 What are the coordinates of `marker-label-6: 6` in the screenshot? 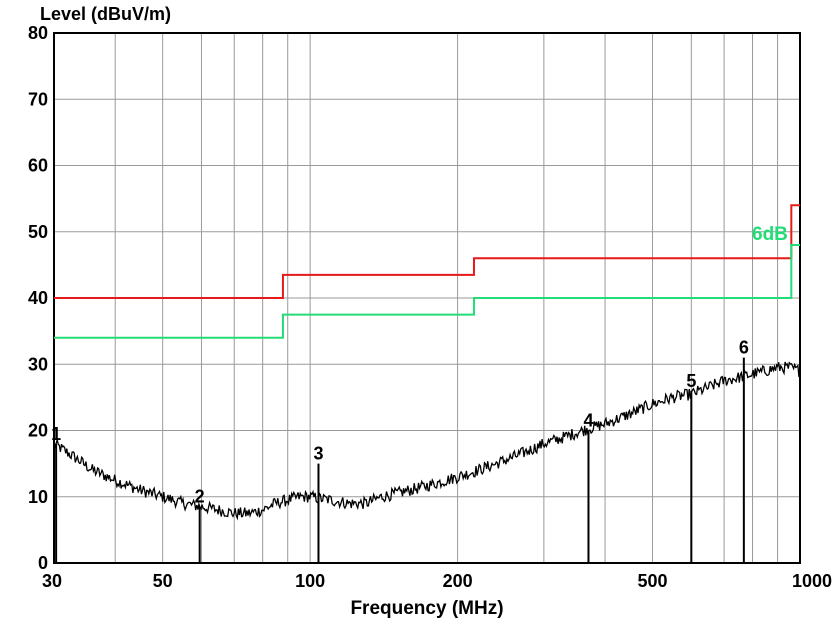 It's located at (744, 348).